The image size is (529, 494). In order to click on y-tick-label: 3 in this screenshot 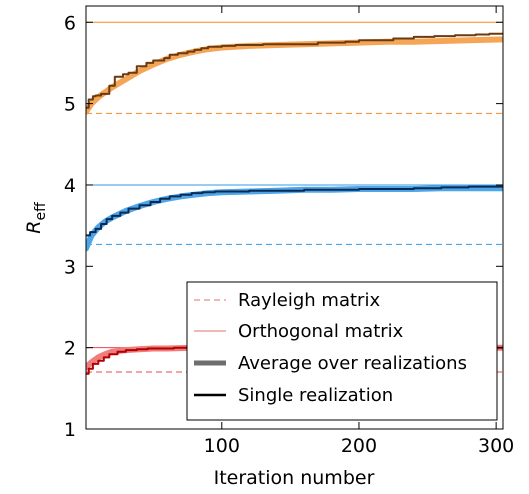, I will do `click(70, 267)`.